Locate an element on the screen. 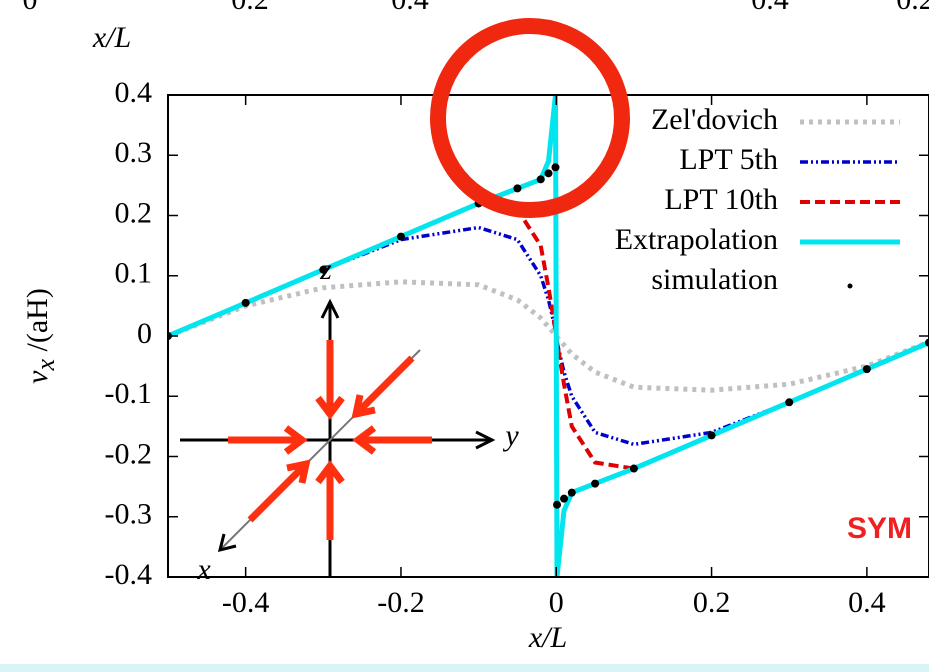 The height and width of the screenshot is (672, 929). y-label-sub: x is located at coordinates (45, 365).